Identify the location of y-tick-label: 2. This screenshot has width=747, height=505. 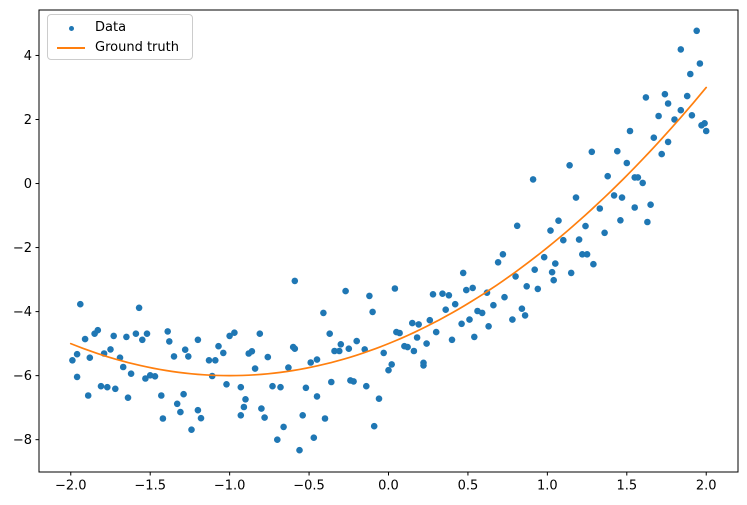
(28, 120).